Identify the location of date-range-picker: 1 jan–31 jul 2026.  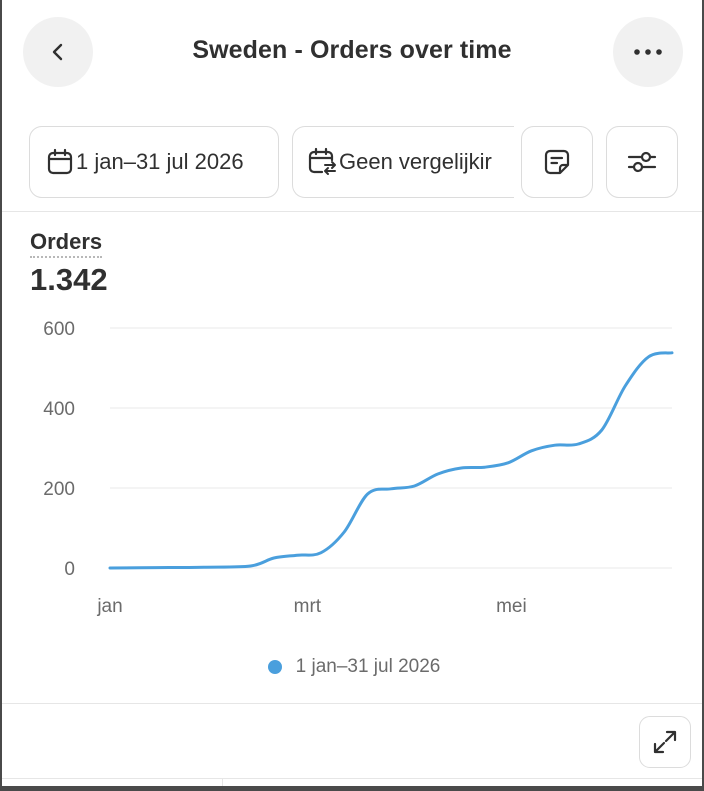
(154, 162).